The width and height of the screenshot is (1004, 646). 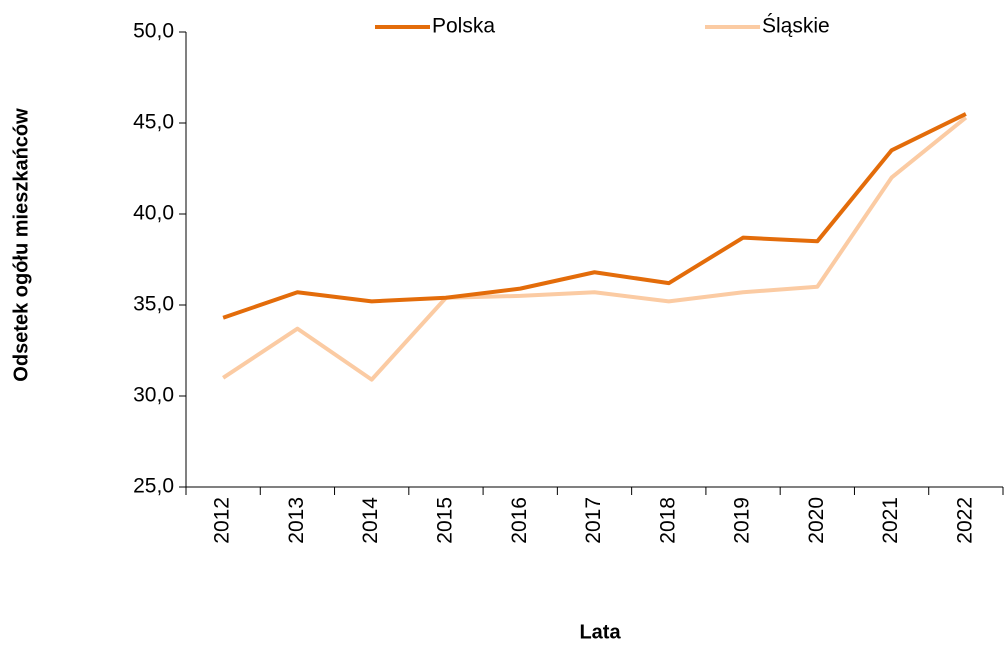 I want to click on y-axis-label: Odsetek ogółu mieszkańców, so click(x=21, y=245).